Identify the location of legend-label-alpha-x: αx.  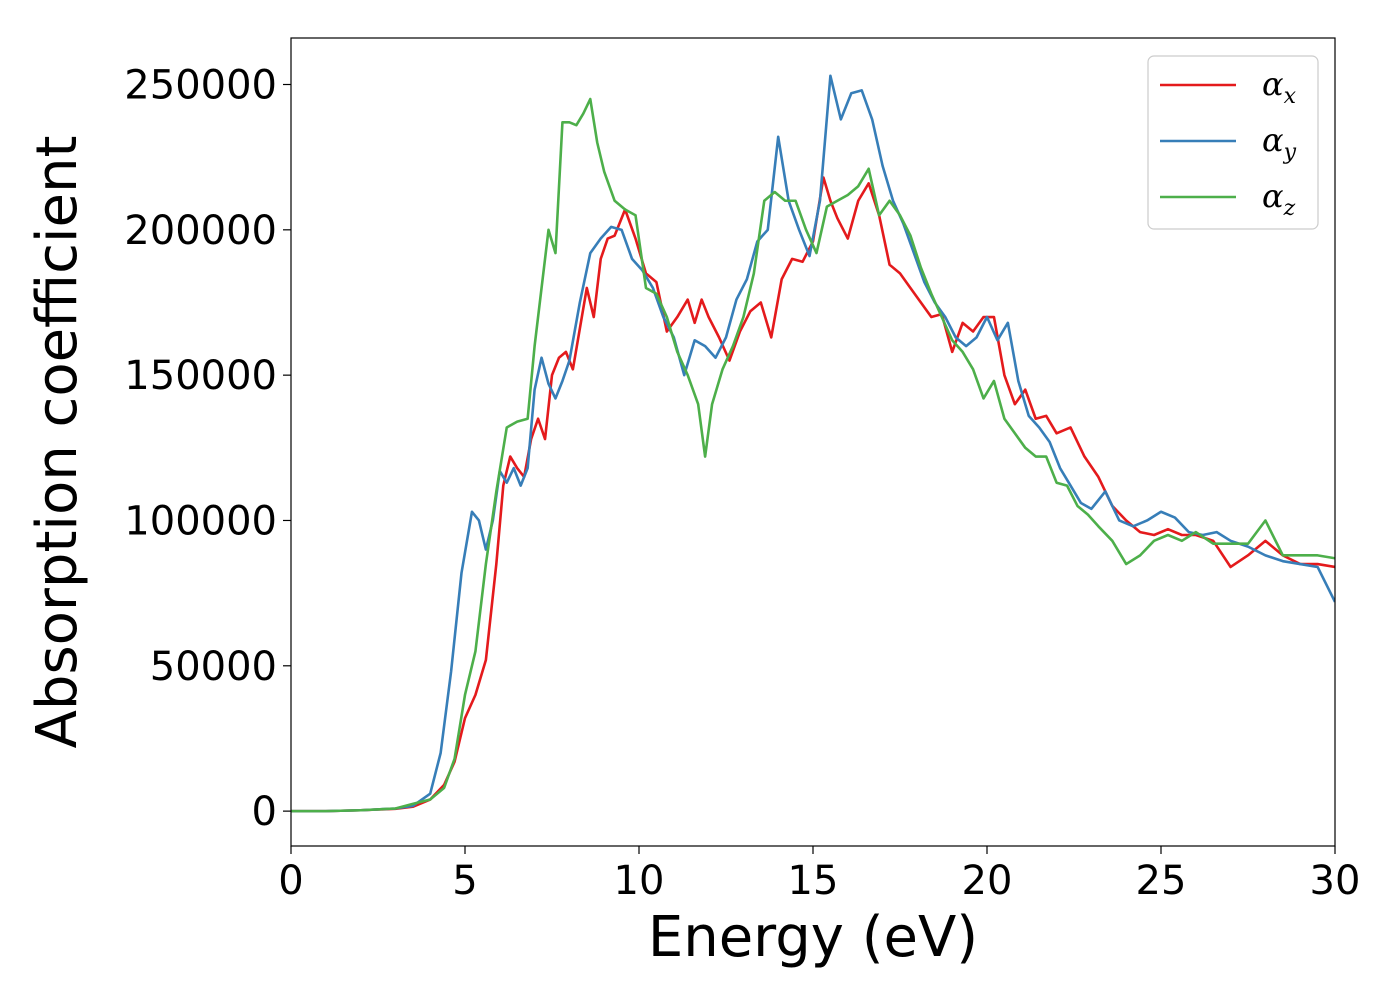
(1279, 87).